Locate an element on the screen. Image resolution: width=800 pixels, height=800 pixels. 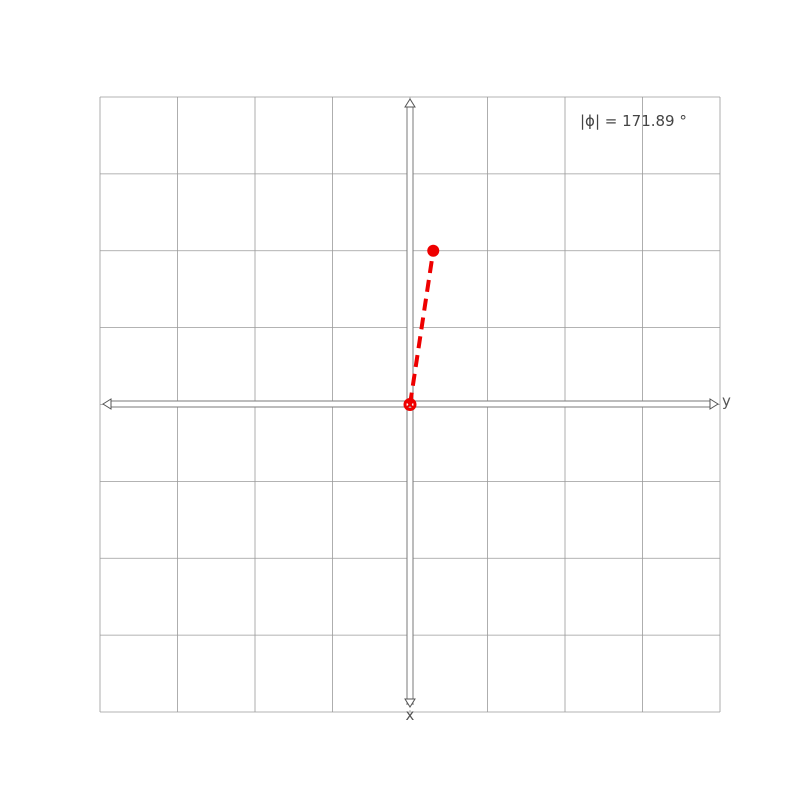
vector-origin-marker is located at coordinates (410, 404).